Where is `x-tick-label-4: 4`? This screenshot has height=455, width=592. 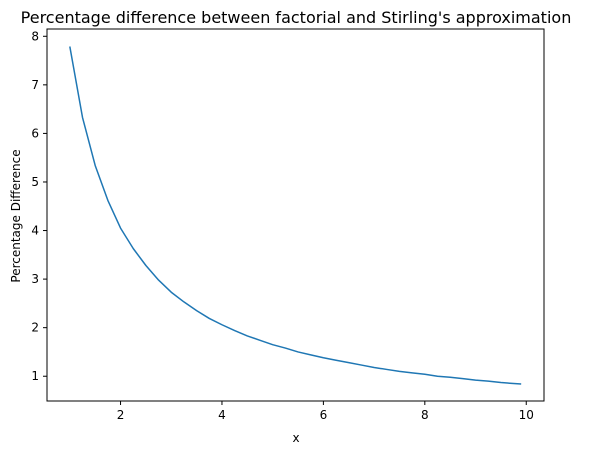 x-tick-label-4: 4 is located at coordinates (222, 415).